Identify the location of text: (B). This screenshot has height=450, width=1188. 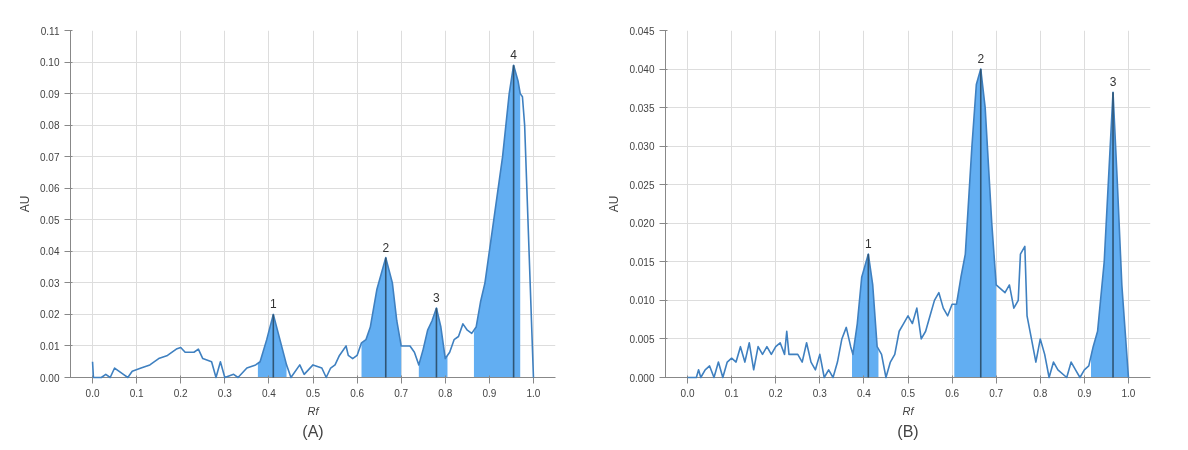
(908, 431).